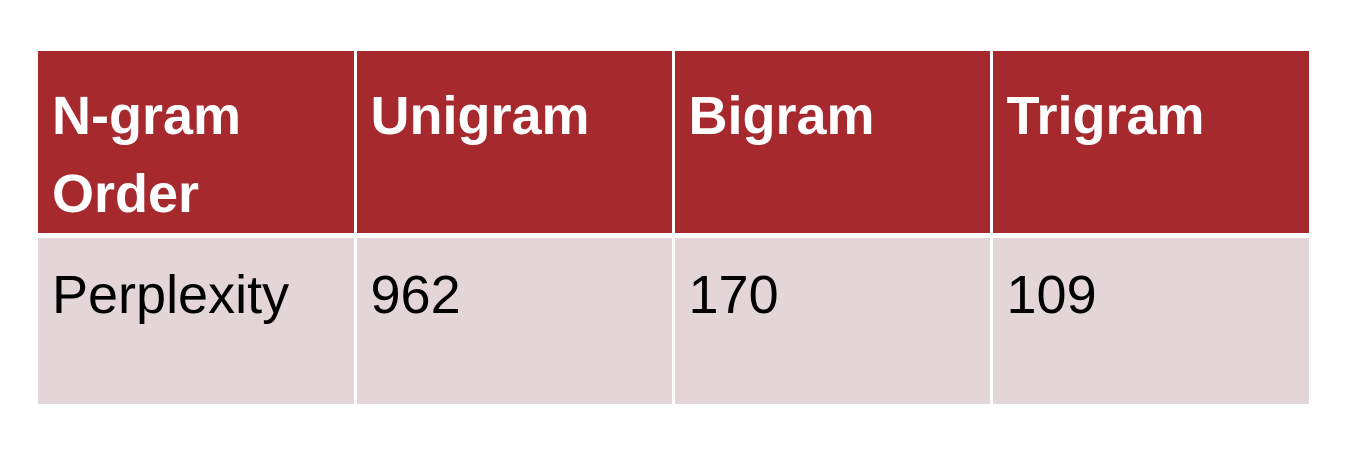  Describe the element at coordinates (833, 319) in the screenshot. I see `cell-bigram-perplexity: 170` at that location.